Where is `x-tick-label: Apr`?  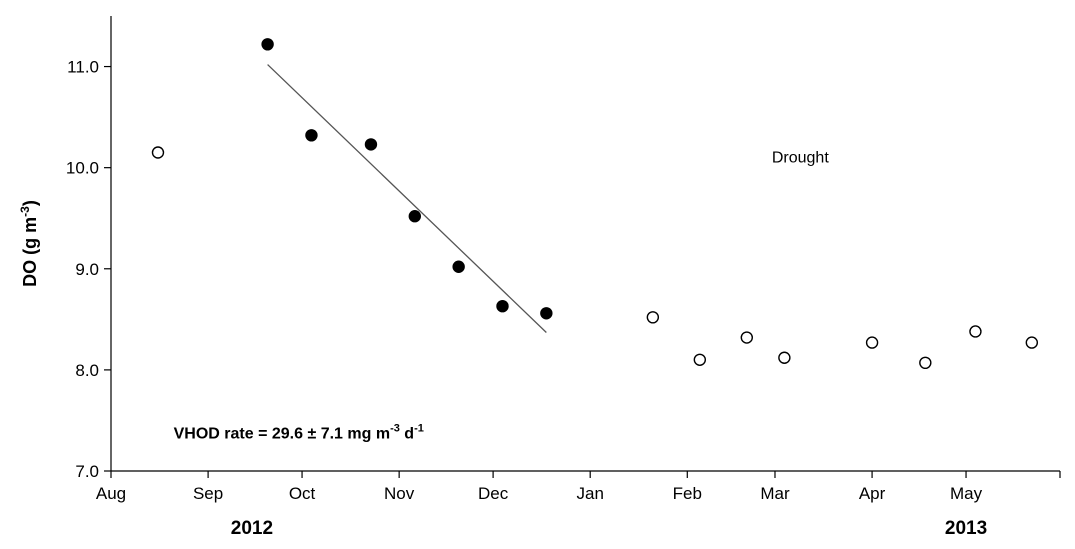 x-tick-label: Apr is located at coordinates (872, 493).